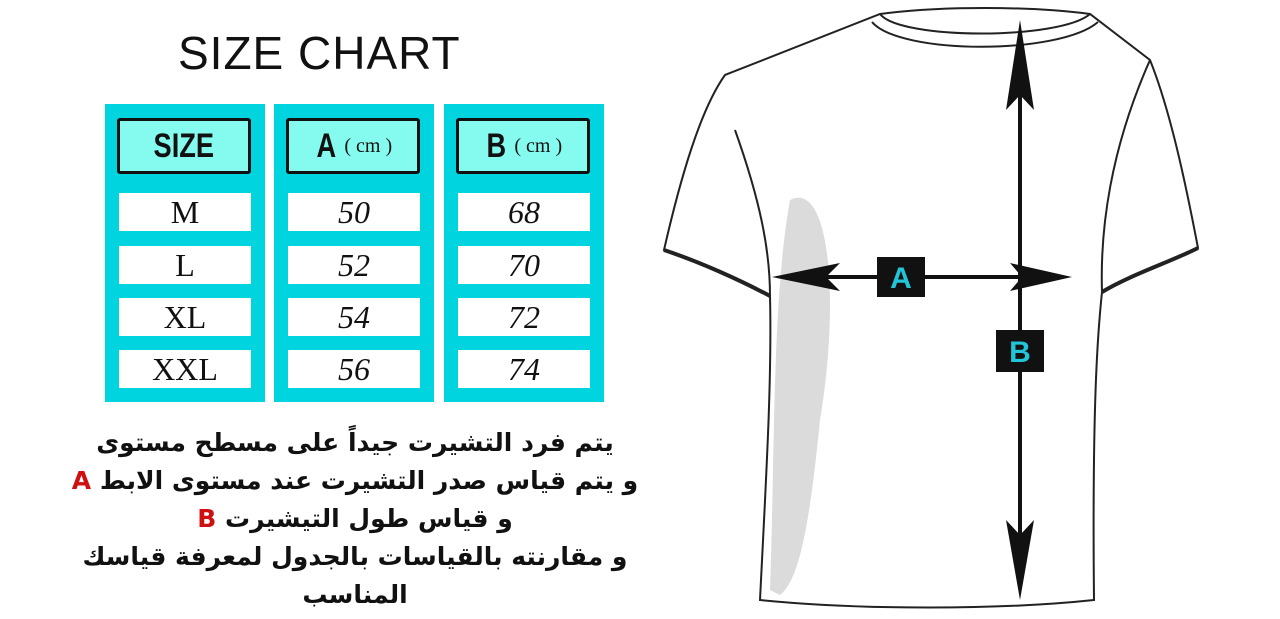 The image size is (1280, 619). I want to click on size-cell: XXL, so click(185, 369).